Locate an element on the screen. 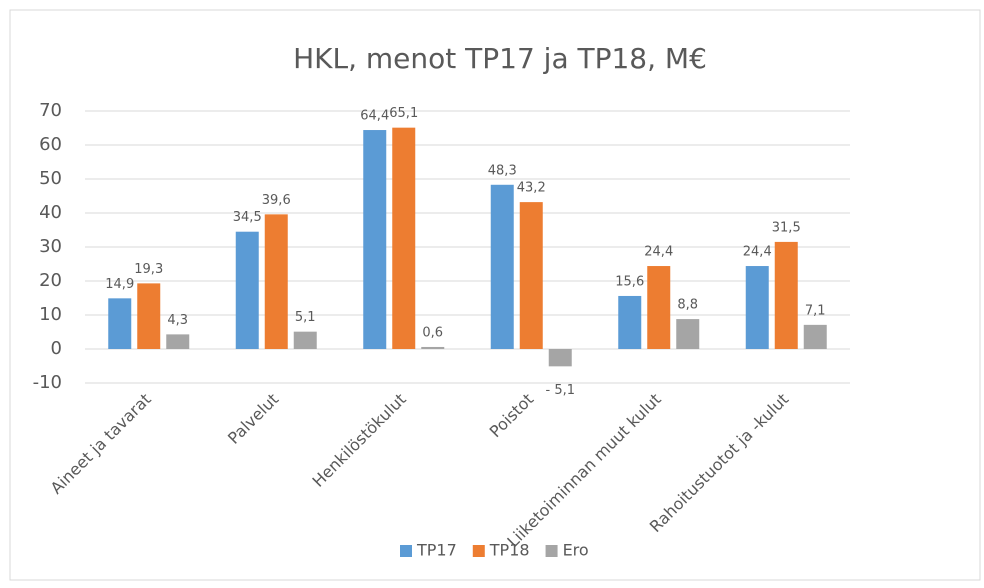 This screenshot has width=984, height=588. data-label: 31,5 is located at coordinates (786, 227).